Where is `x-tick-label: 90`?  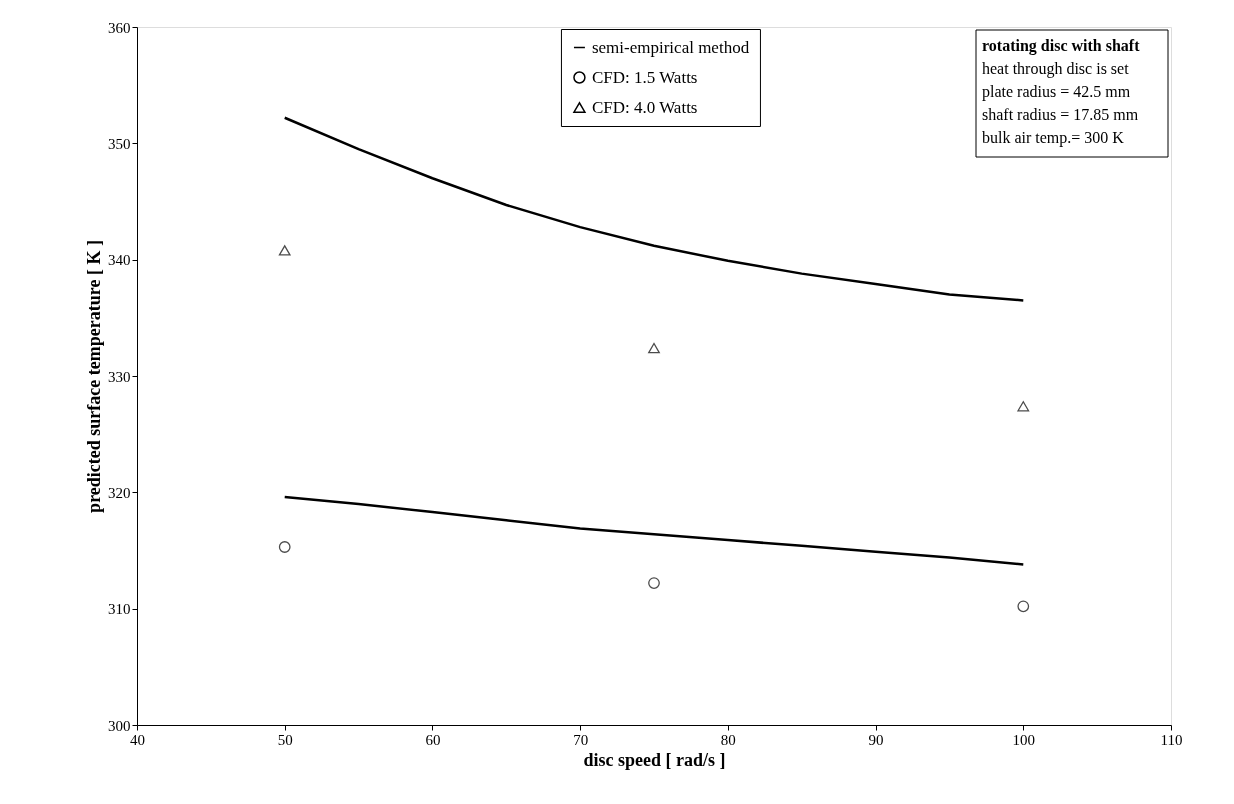
x-tick-label: 90 is located at coordinates (876, 739).